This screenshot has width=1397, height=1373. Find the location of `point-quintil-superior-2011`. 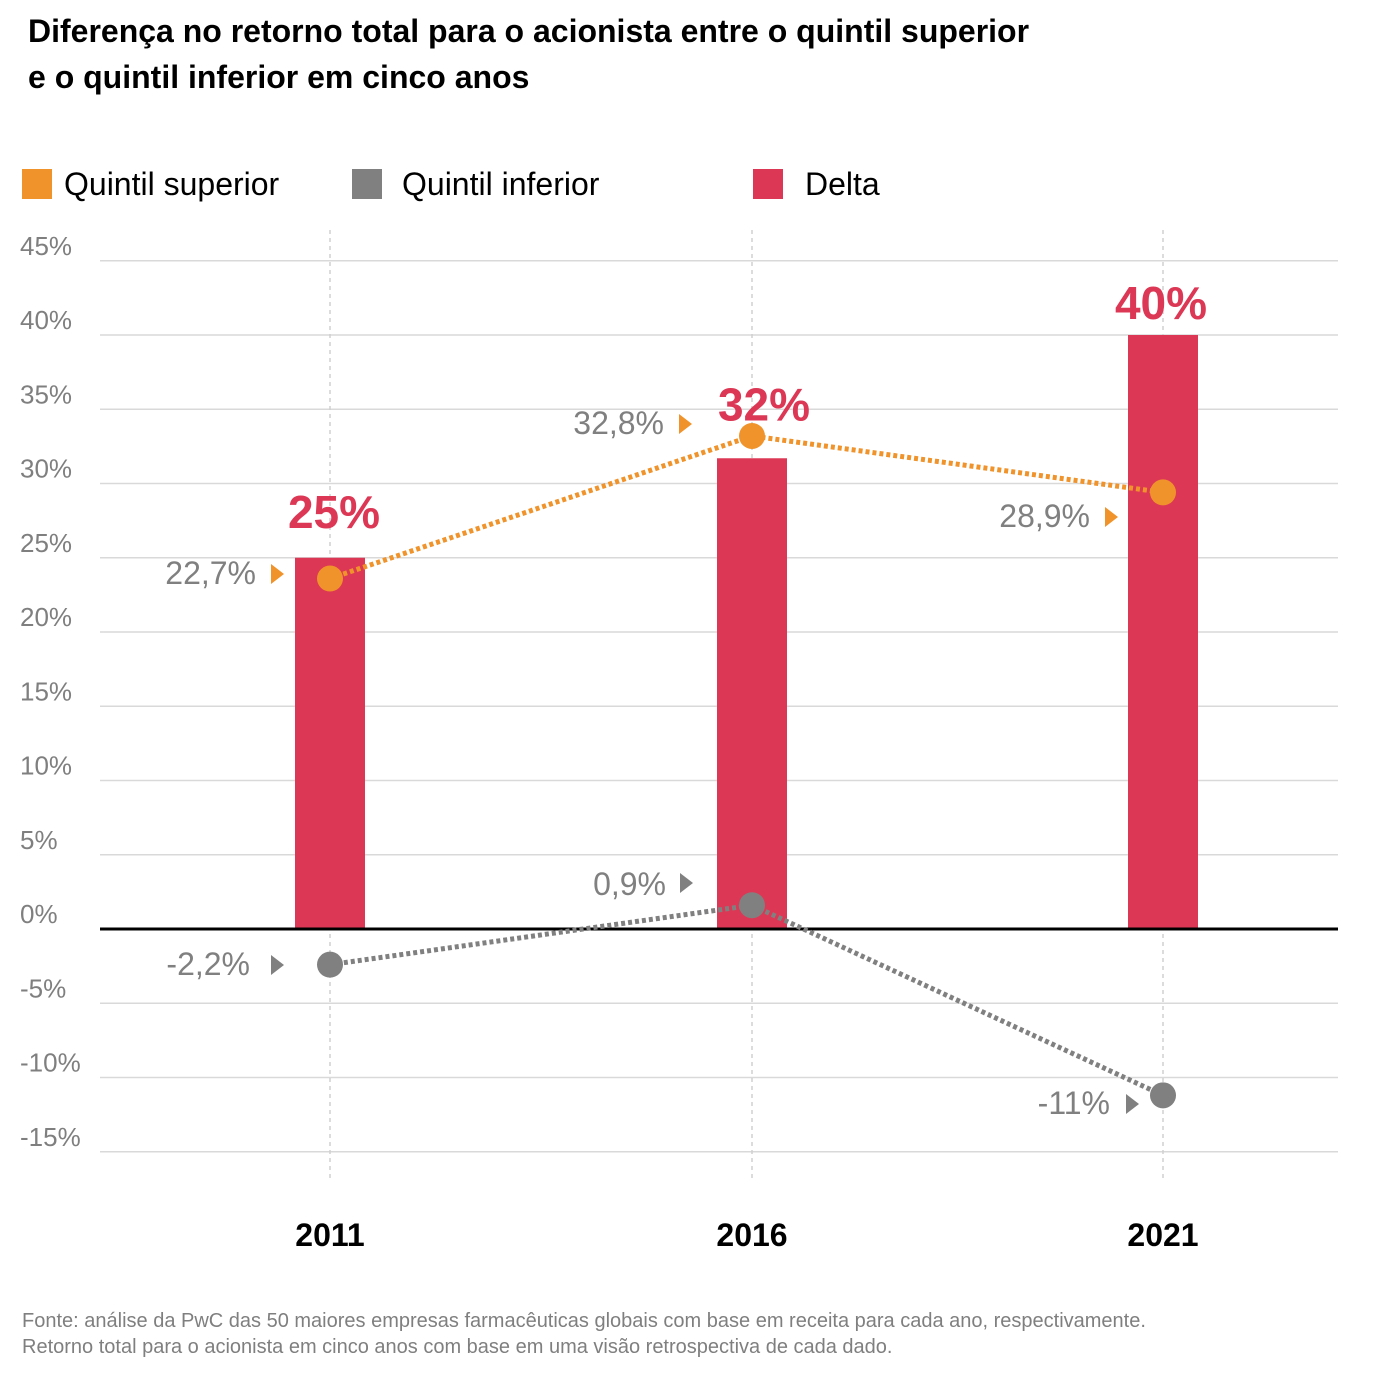

point-quintil-superior-2011 is located at coordinates (330, 578).